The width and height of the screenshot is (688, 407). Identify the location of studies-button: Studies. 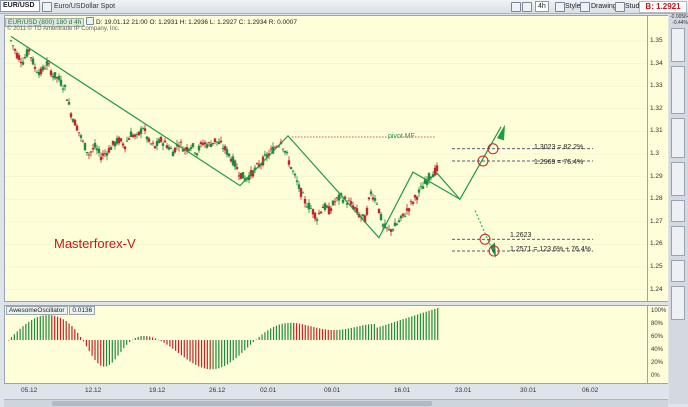
(637, 6).